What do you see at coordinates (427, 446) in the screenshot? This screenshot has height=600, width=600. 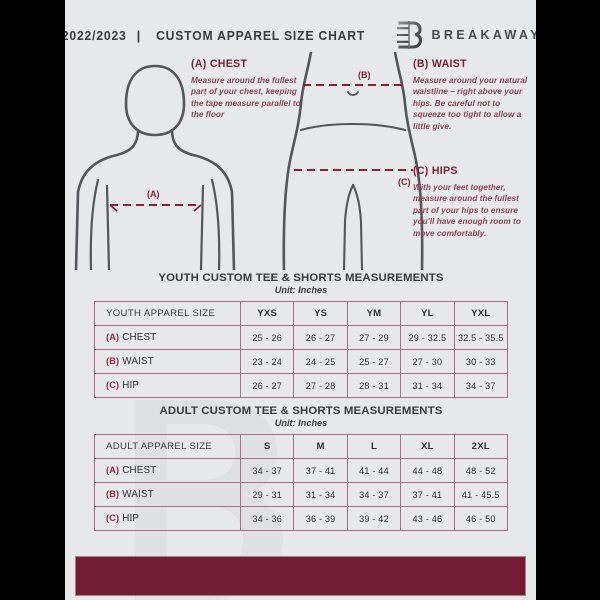 I see `adult-col-3: XL` at bounding box center [427, 446].